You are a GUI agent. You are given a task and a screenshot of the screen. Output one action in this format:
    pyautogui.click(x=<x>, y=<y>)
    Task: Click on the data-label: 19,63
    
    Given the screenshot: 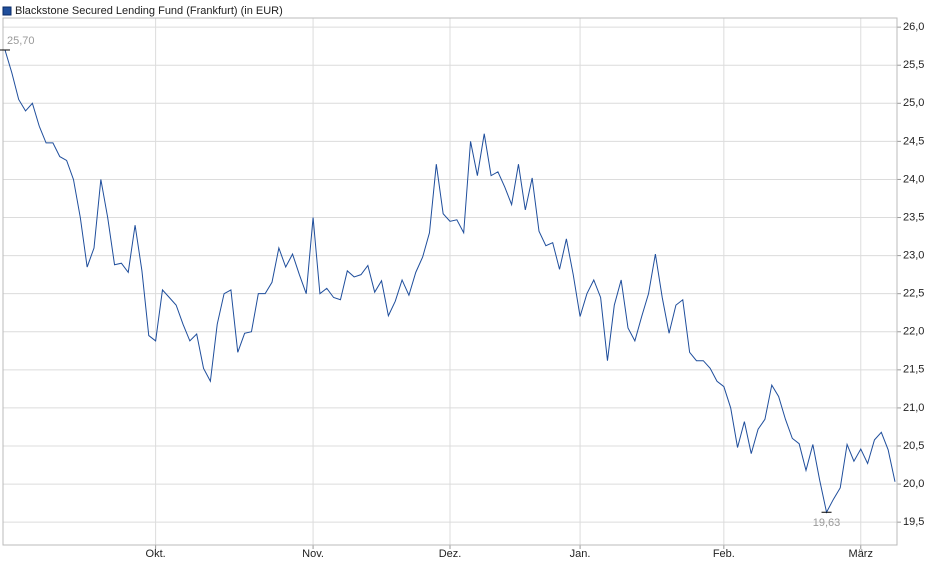 What is the action you would take?
    pyautogui.click(x=827, y=523)
    